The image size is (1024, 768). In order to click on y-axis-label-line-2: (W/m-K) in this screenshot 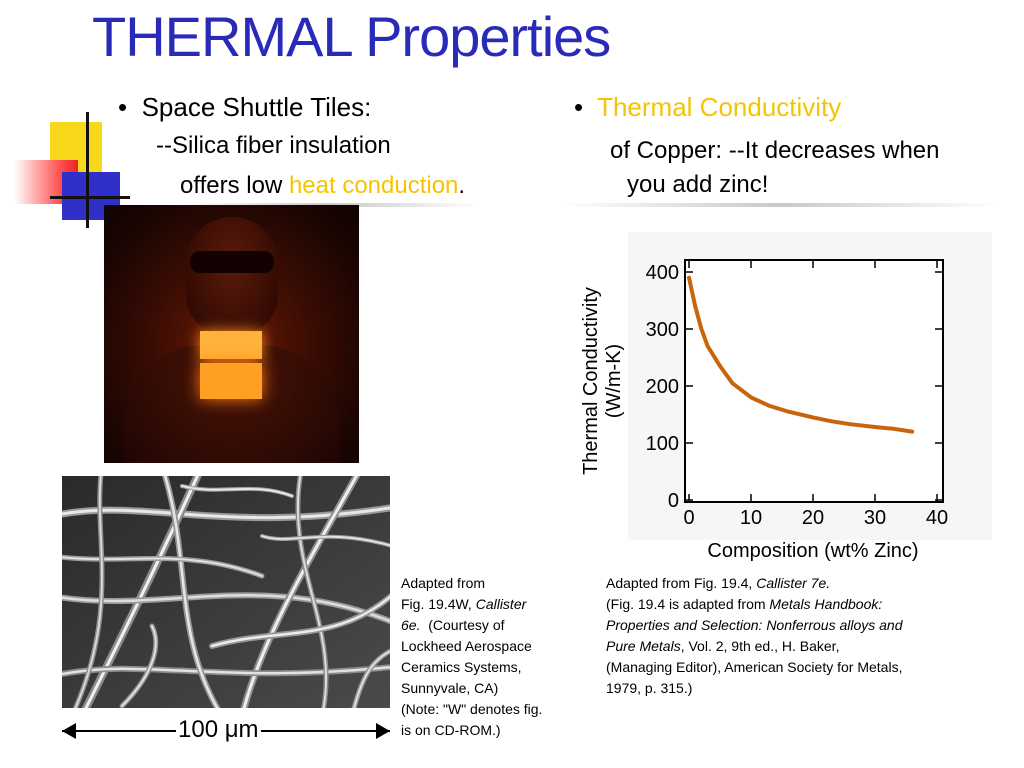, I will do `click(614, 381)`.